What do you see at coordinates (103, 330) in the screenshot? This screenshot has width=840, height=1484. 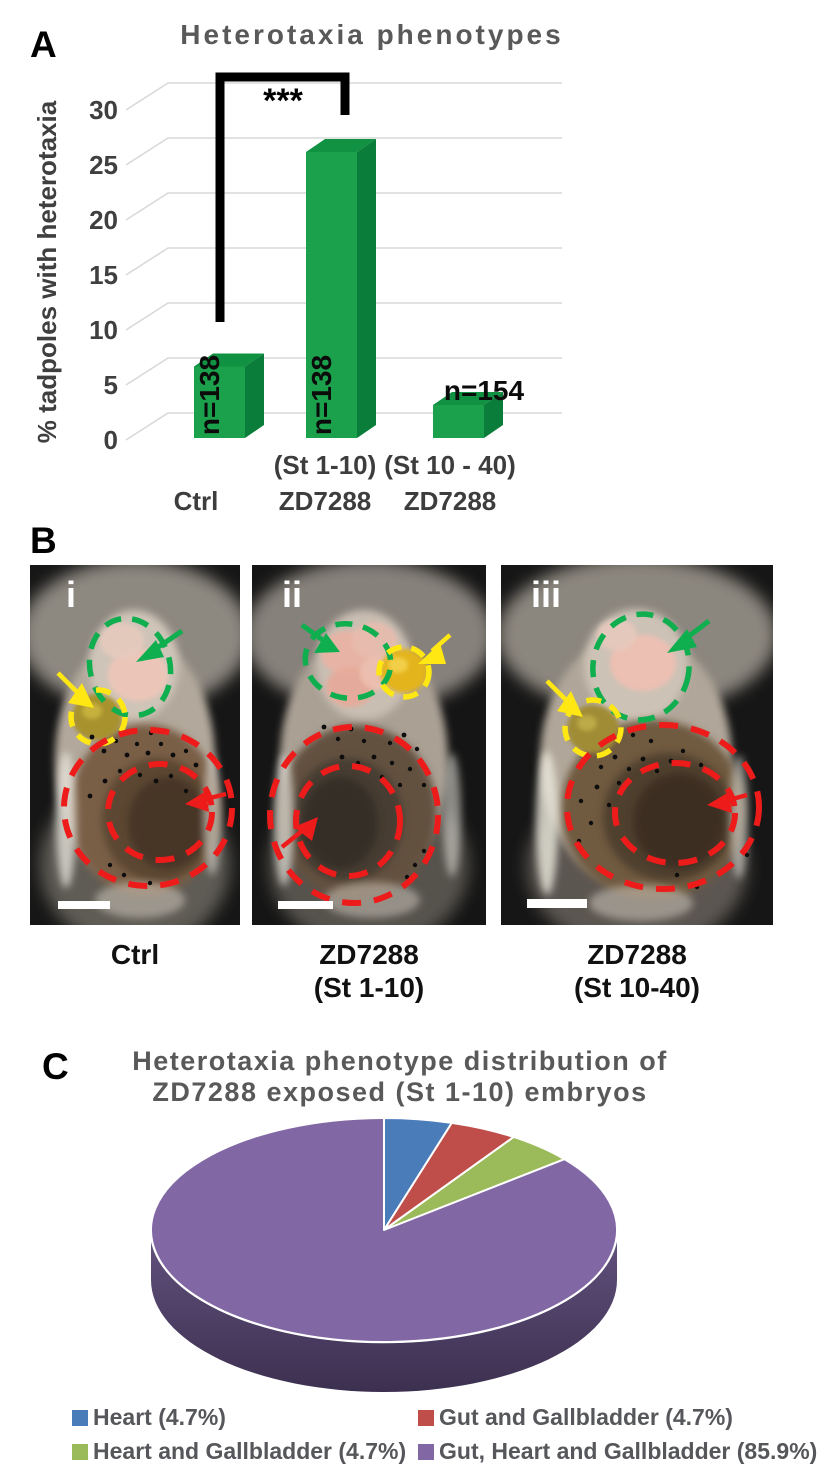 I see `y-tick-label: 10` at bounding box center [103, 330].